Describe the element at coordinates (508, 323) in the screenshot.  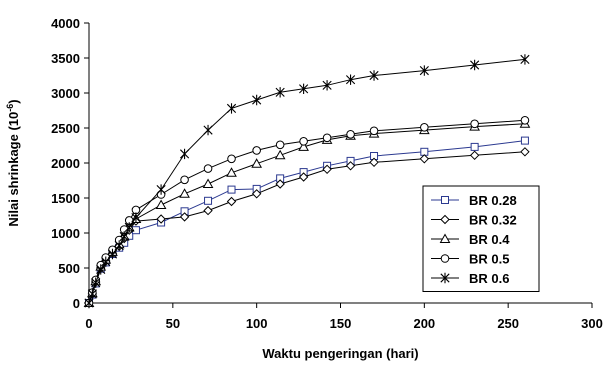
I see `x-tick-label: 250` at that location.